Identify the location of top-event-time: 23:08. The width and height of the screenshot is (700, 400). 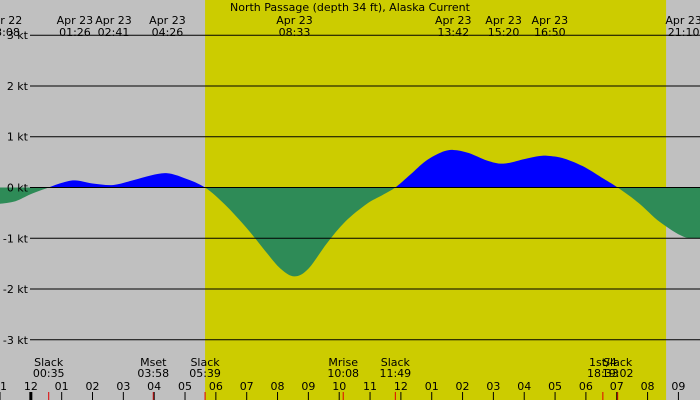
(10, 32).